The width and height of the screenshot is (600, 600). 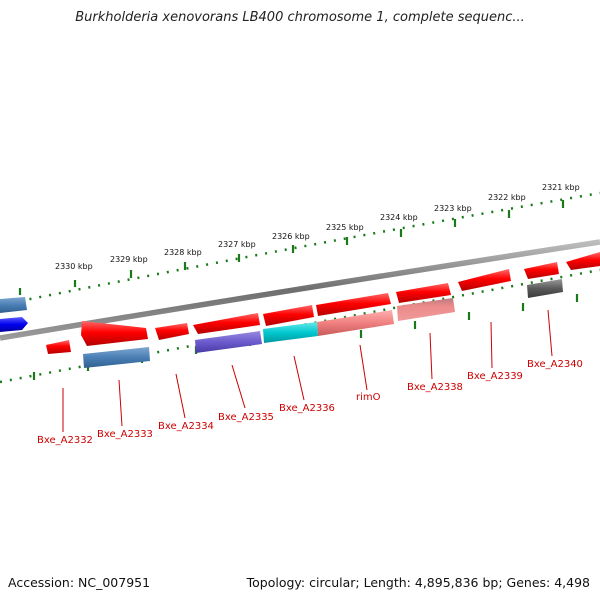 I want to click on tick-label: 2329 kbp, so click(x=129, y=259).